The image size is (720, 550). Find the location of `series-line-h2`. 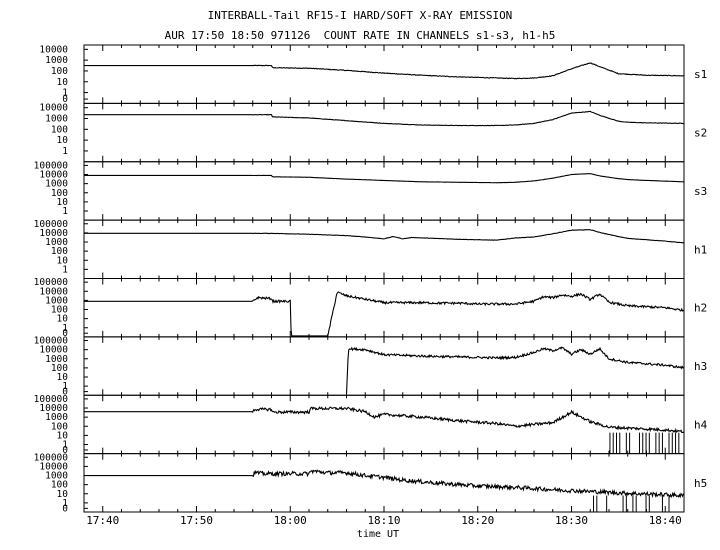

series-line-h2 is located at coordinates (384, 314).